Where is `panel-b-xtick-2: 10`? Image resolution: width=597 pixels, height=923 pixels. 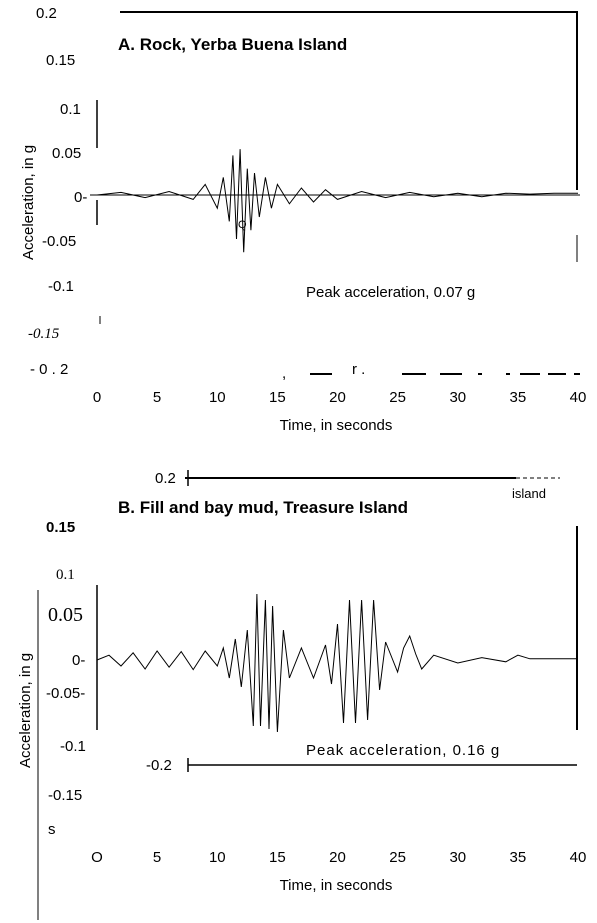 panel-b-xtick-2: 10 is located at coordinates (217, 857).